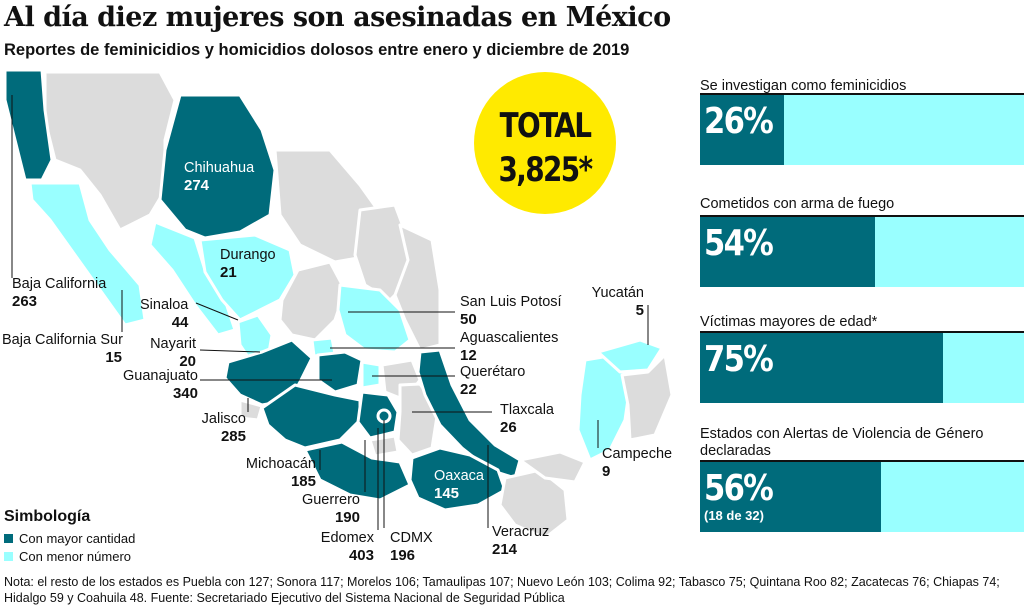  Describe the element at coordinates (75, 556) in the screenshot. I see `legend-label: Con menor número` at that location.